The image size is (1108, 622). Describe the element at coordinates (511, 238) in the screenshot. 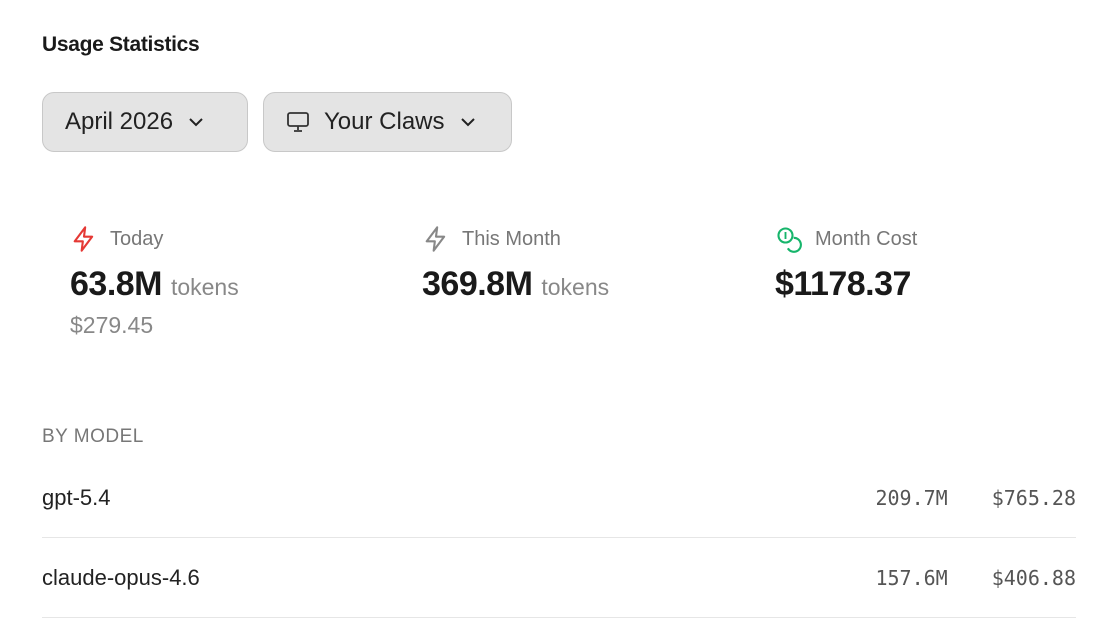

I see `stat-label: This Month` at that location.